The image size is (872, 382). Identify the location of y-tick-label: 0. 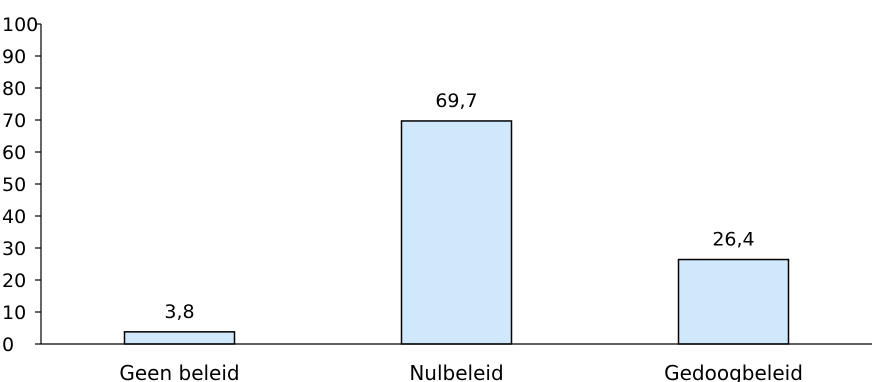
(8, 345).